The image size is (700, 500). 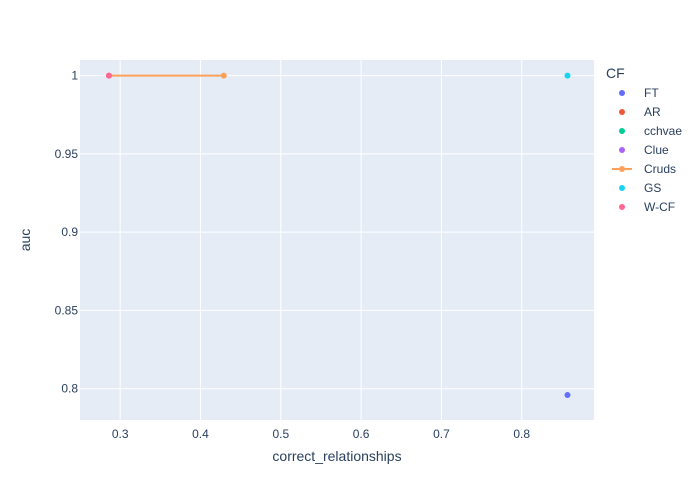 What do you see at coordinates (652, 112) in the screenshot?
I see `legend-label: AR` at bounding box center [652, 112].